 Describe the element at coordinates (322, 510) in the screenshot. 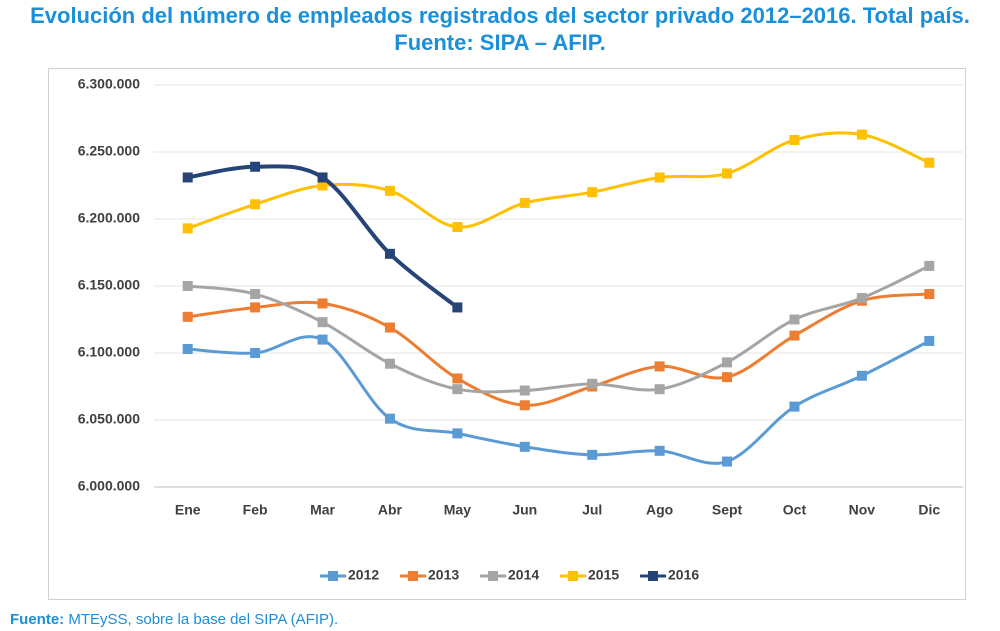

I see `x-tick-label: Mar` at that location.